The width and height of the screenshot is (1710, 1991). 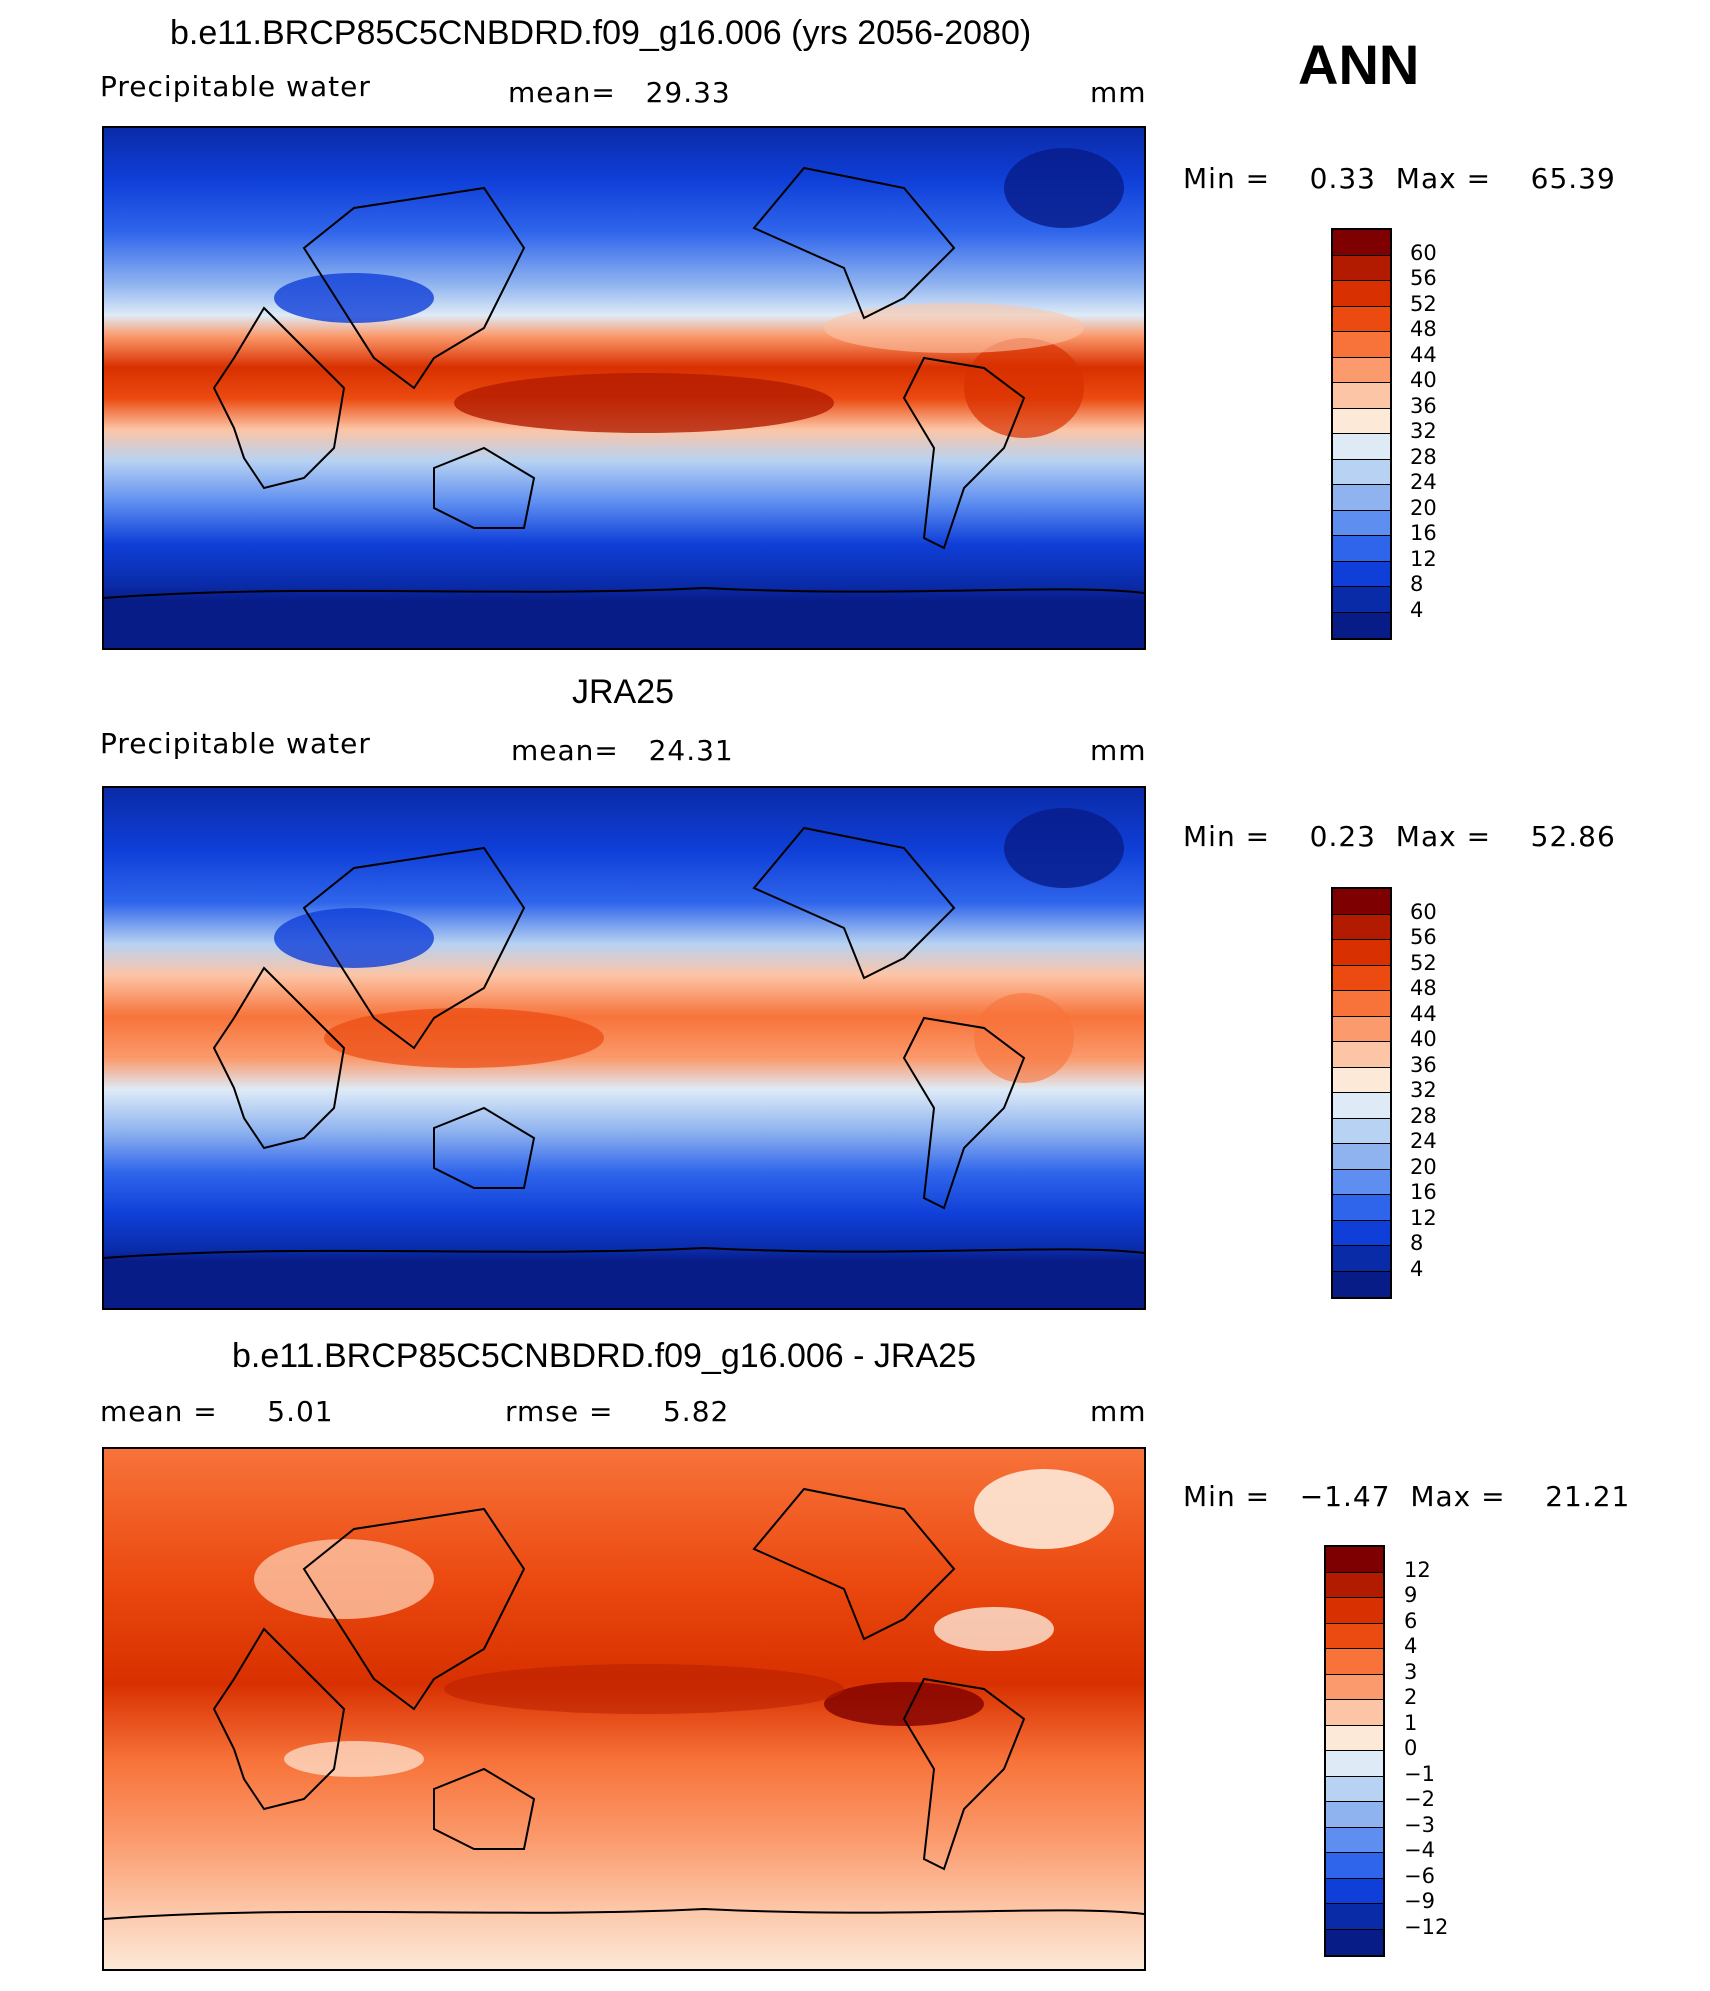 I want to click on panel-2-colorbar, so click(x=1361, y=1093).